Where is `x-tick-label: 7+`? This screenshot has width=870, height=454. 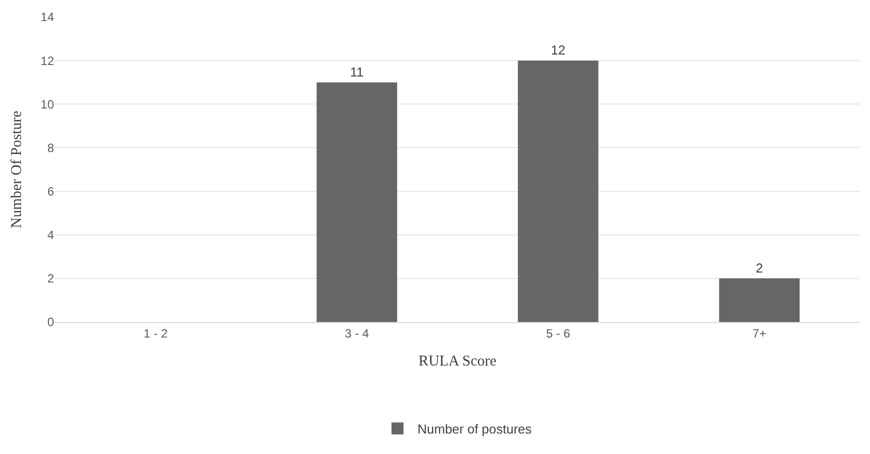
x-tick-label: 7+ is located at coordinates (759, 333).